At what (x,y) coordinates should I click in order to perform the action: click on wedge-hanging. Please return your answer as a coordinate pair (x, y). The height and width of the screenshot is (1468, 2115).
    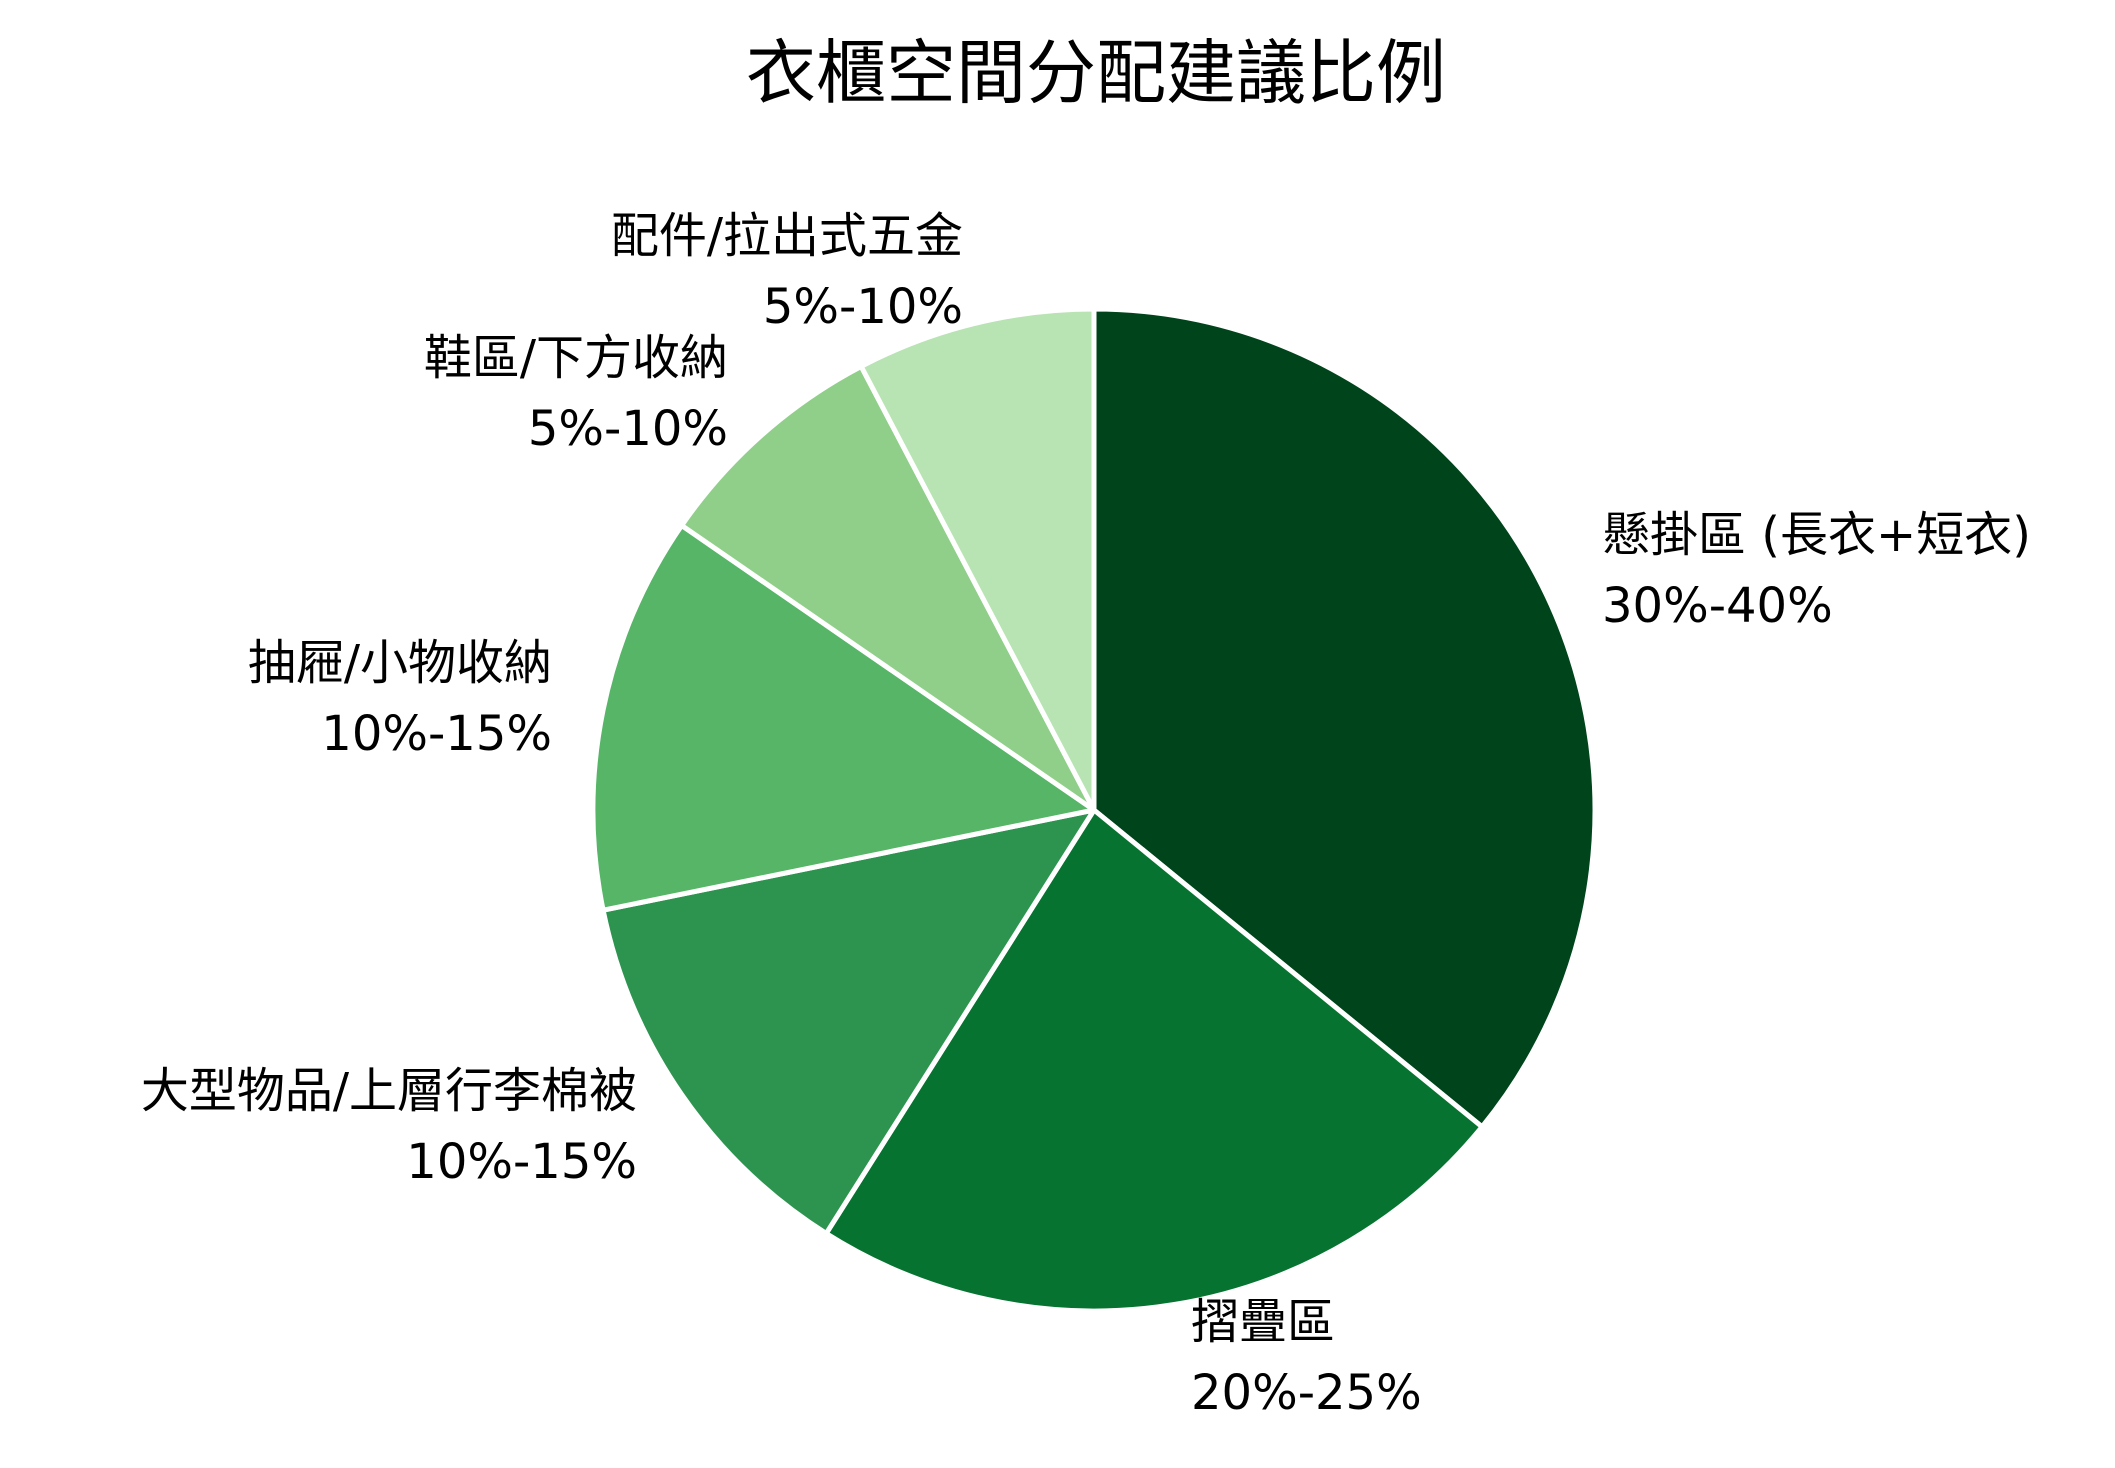
    Looking at the image, I should click on (1344, 718).